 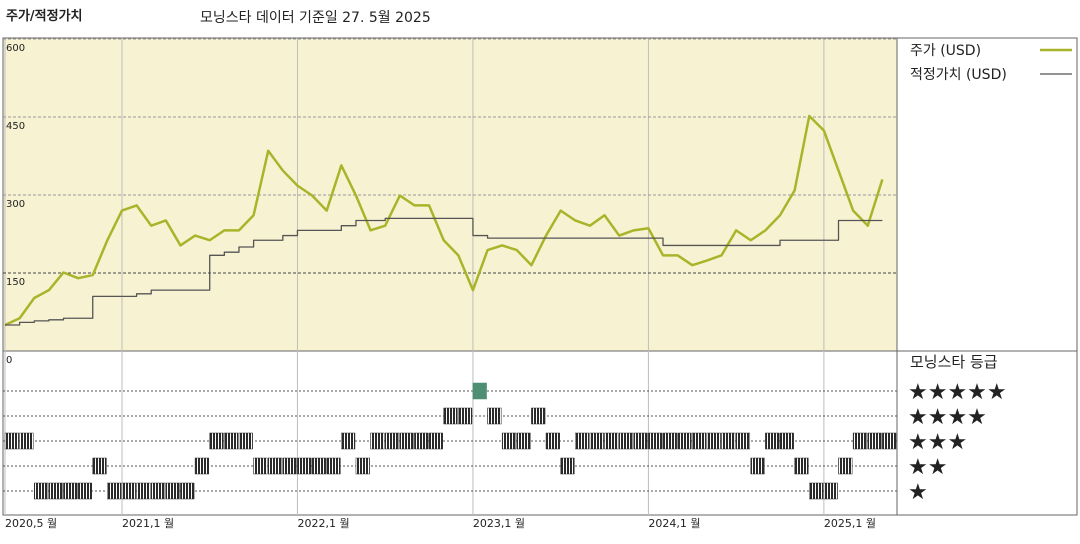 What do you see at coordinates (15, 204) in the screenshot?
I see `y-tick-label: 300` at bounding box center [15, 204].